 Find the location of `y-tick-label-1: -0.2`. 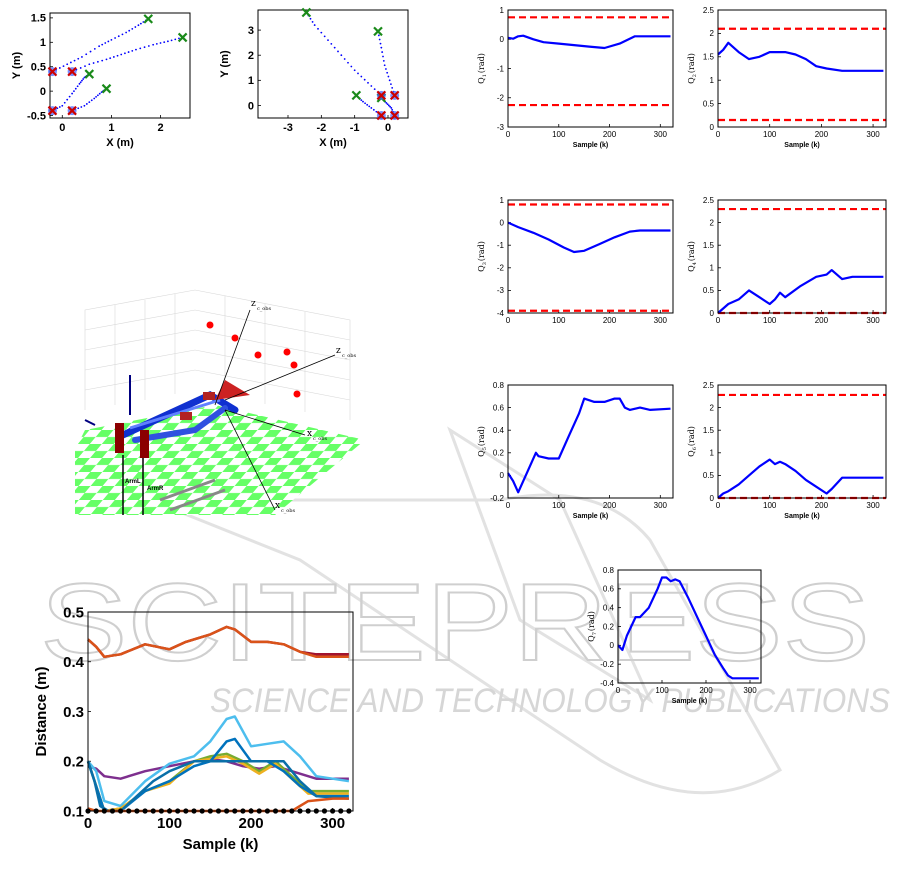

y-tick-label-1: -0.2 is located at coordinates (607, 664).